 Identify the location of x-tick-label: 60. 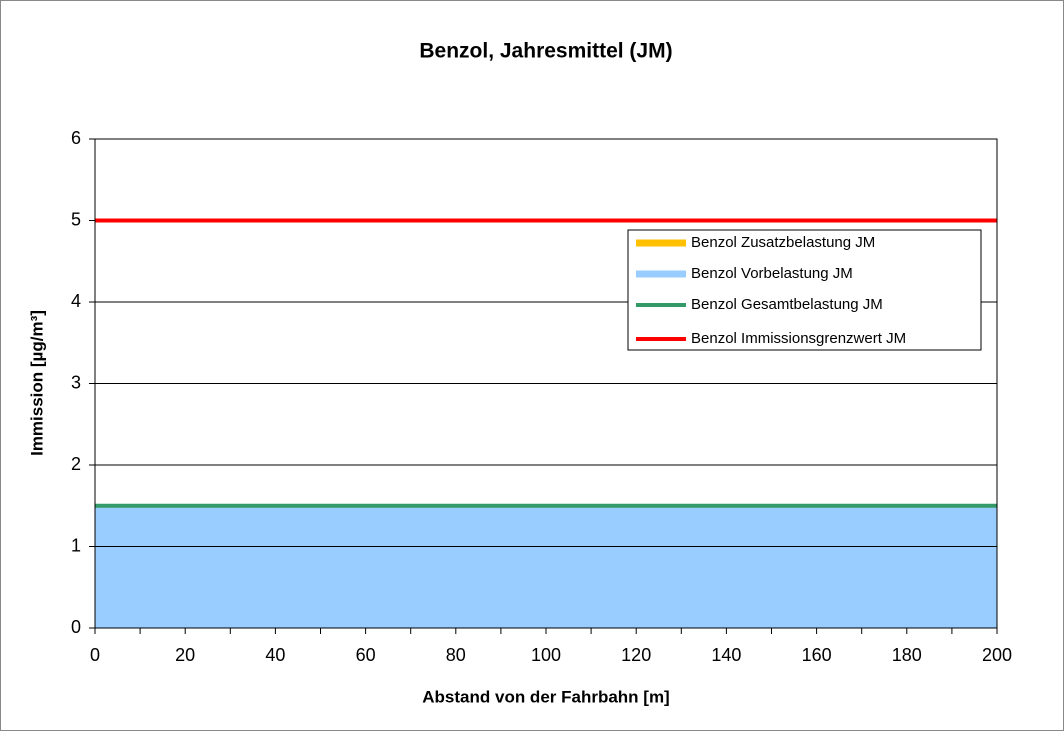
(366, 655).